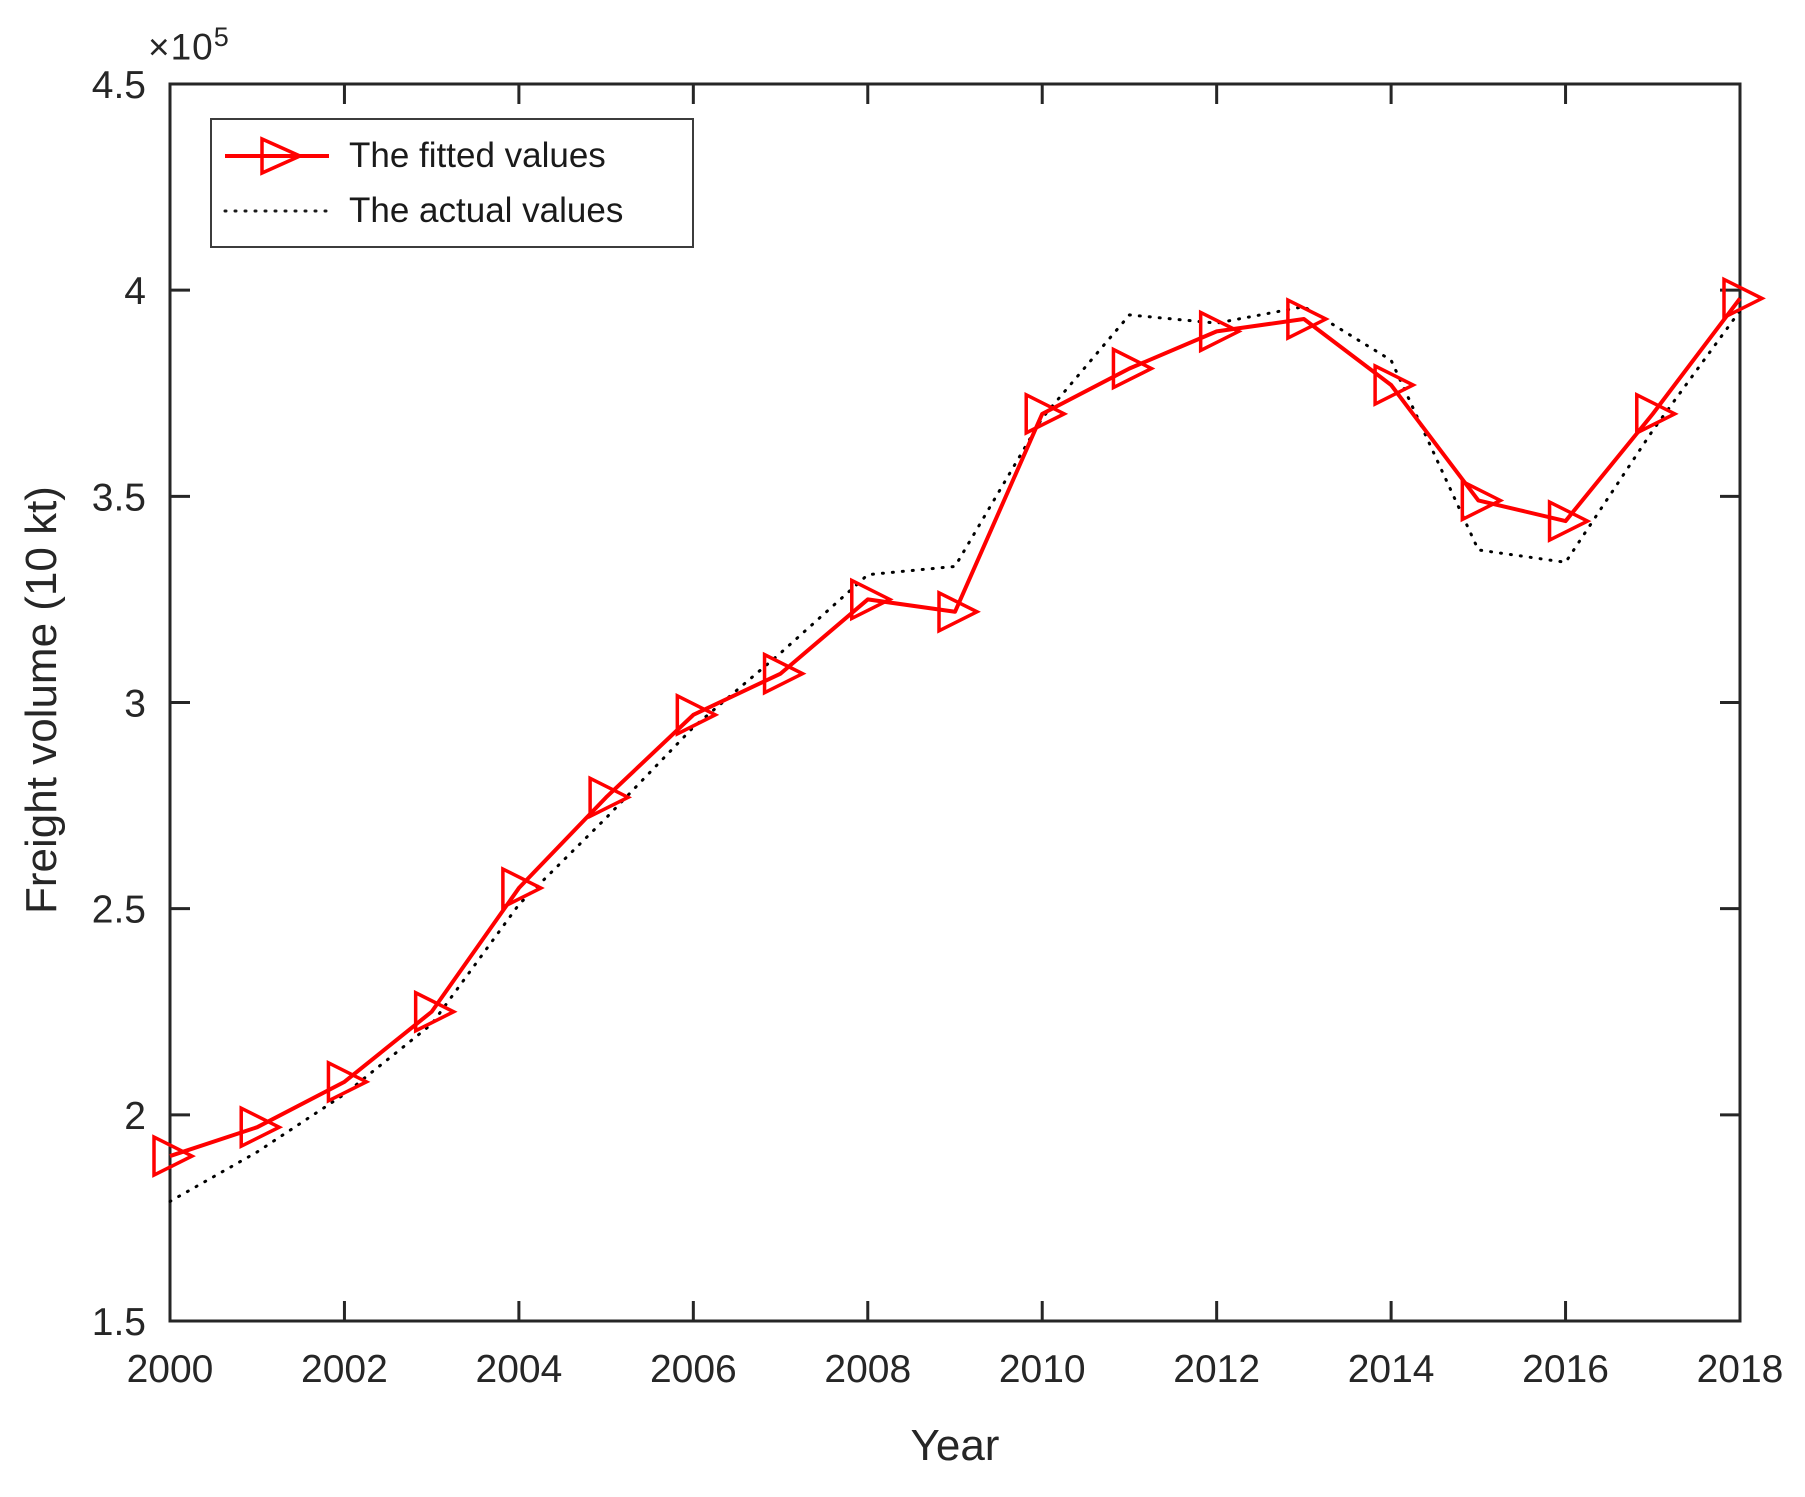 The image size is (1805, 1497). What do you see at coordinates (119, 85) in the screenshot?
I see `y-tick-label: 4.5` at bounding box center [119, 85].